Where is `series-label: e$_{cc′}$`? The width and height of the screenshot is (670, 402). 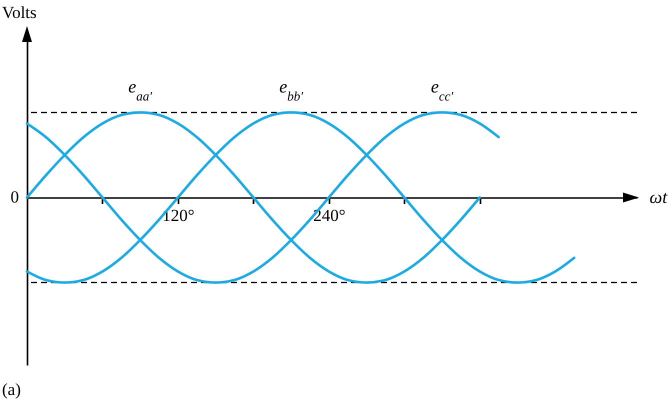 series-label: e$_{cc′}$ is located at coordinates (442, 89).